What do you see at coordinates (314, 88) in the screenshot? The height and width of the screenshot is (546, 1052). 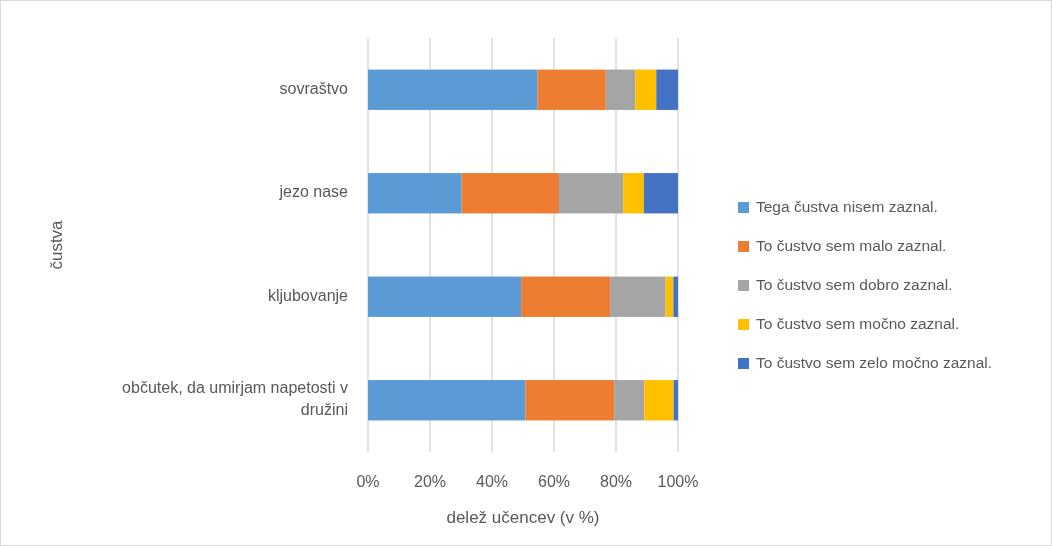 I see `y-tick-label: sovraštvo` at bounding box center [314, 88].